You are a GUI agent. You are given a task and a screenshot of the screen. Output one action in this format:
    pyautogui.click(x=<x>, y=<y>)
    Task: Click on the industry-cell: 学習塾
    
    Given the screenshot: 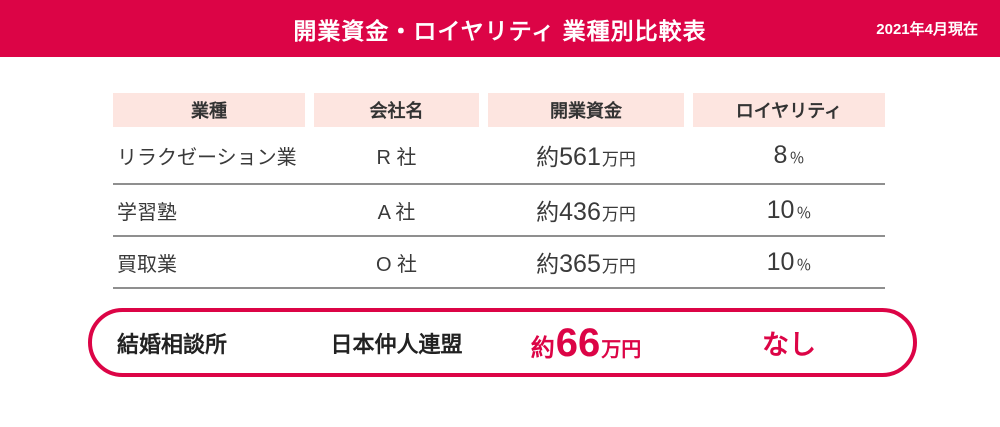 What is the action you would take?
    pyautogui.click(x=147, y=212)
    